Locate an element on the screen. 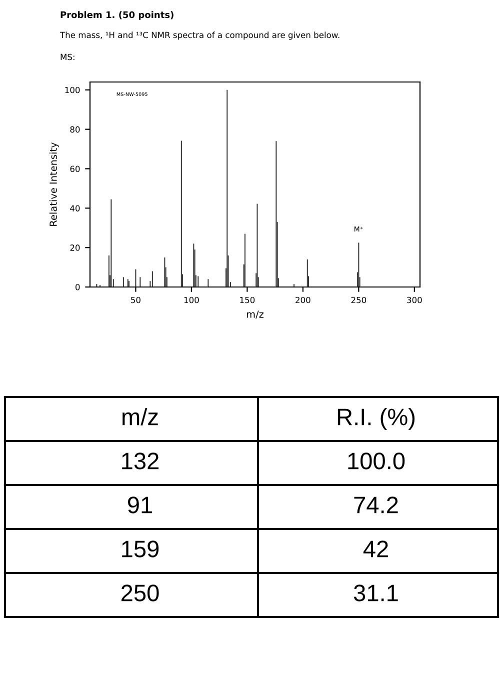  x-axis-title: m/z is located at coordinates (255, 314).